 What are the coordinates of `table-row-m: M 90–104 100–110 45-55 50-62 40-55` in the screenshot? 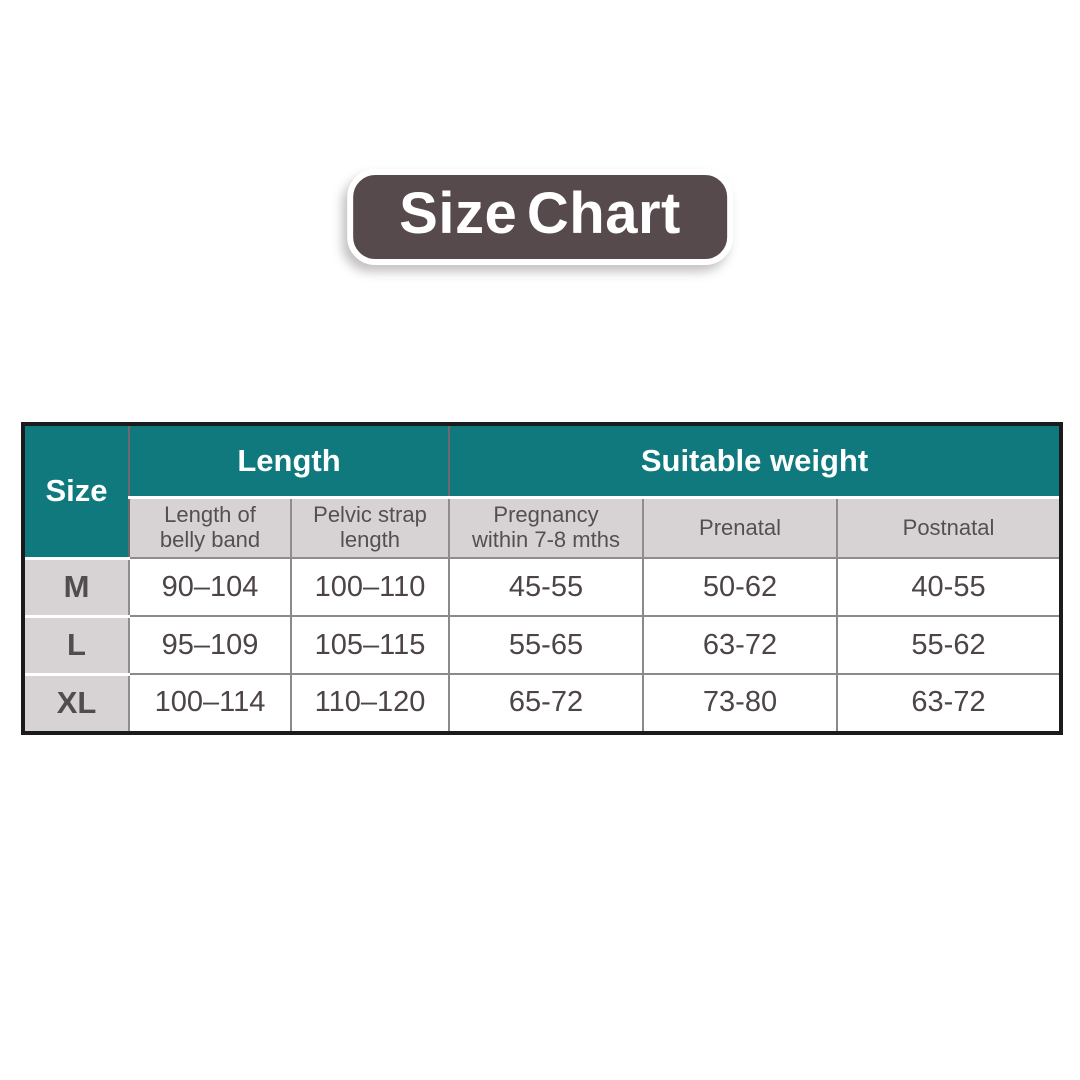 It's located at (543, 587).